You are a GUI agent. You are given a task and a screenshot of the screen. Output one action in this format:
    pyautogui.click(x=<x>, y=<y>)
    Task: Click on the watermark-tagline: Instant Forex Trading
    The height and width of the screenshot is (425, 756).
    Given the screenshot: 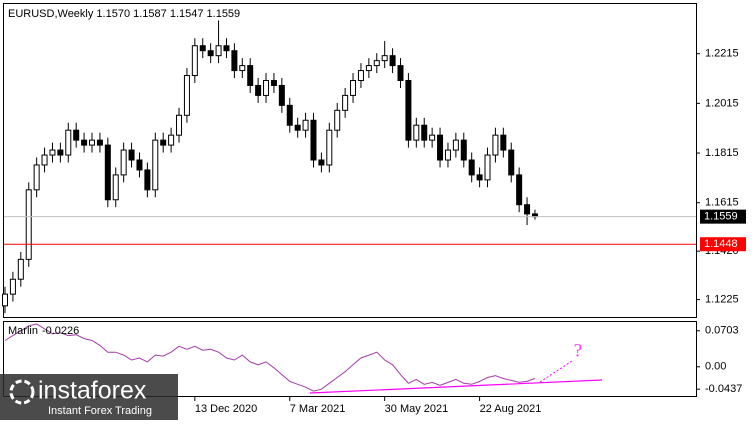 What is the action you would take?
    pyautogui.click(x=100, y=411)
    